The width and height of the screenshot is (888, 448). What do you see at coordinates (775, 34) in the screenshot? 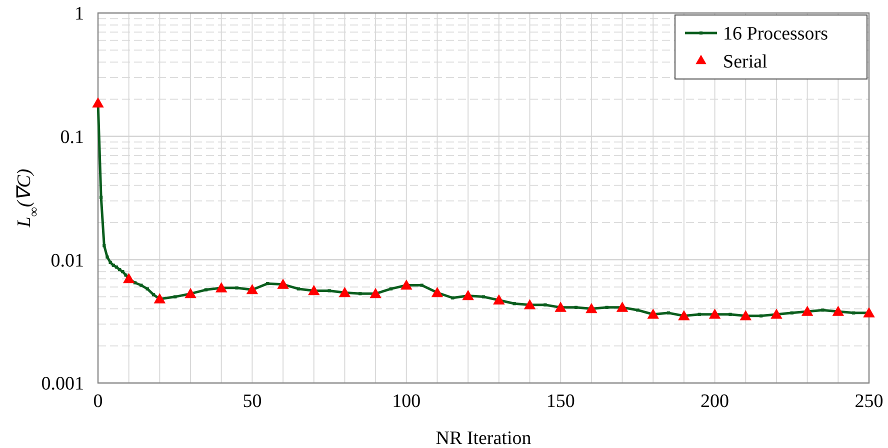
I see `legend-label: 16 Processors` at bounding box center [775, 34].